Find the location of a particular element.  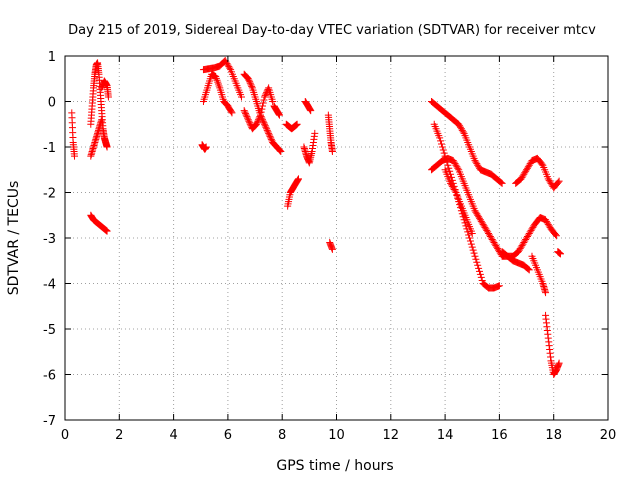

y-tick-labels: 1 0 -1 -2 -3 -4 -5 -6 -7 is located at coordinates (49, 239).